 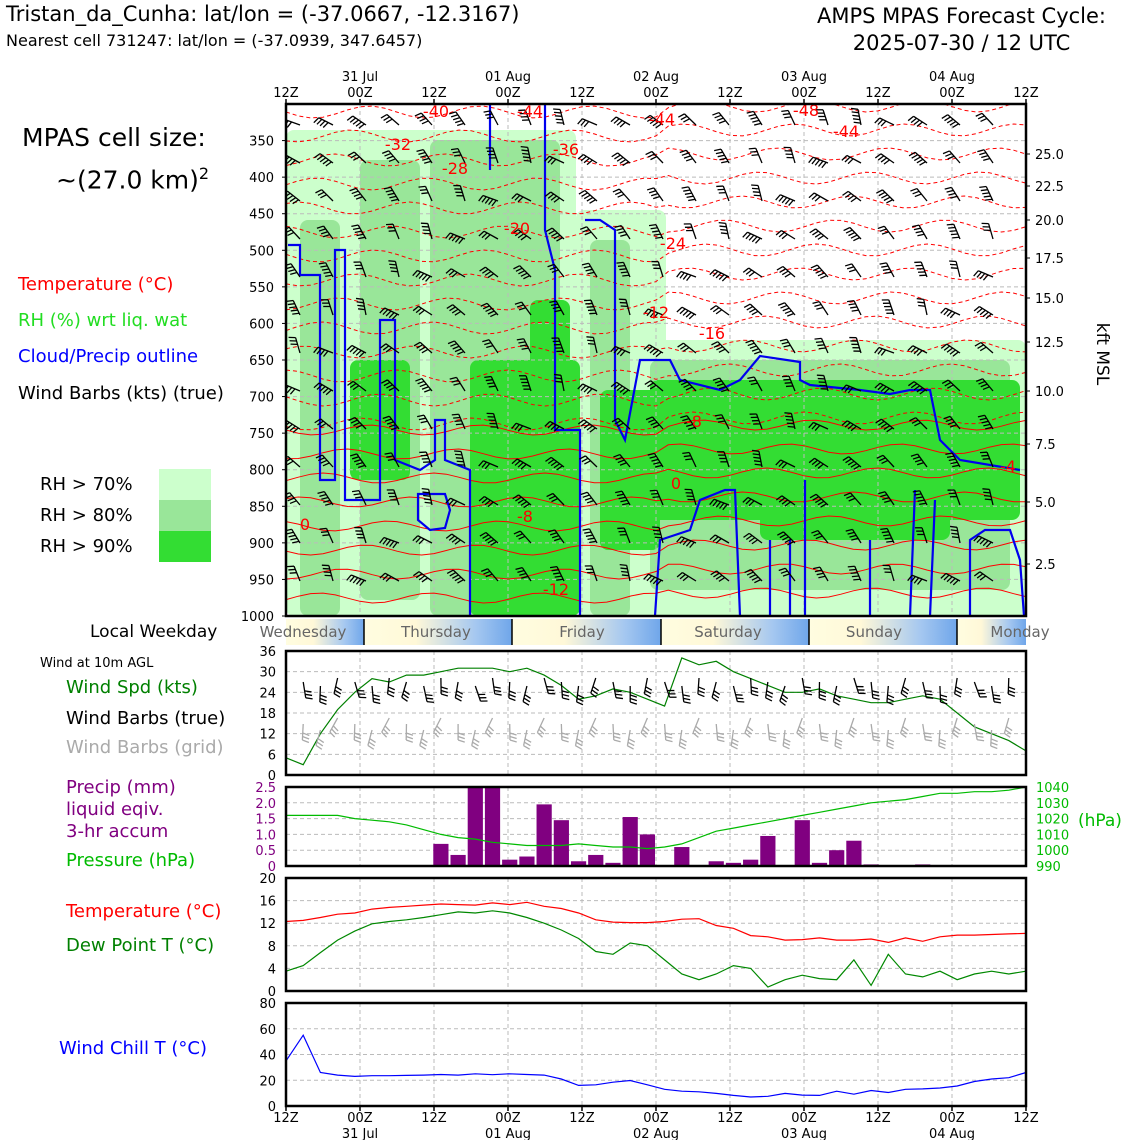 I want to click on panel-frame, so click(x=656, y=934).